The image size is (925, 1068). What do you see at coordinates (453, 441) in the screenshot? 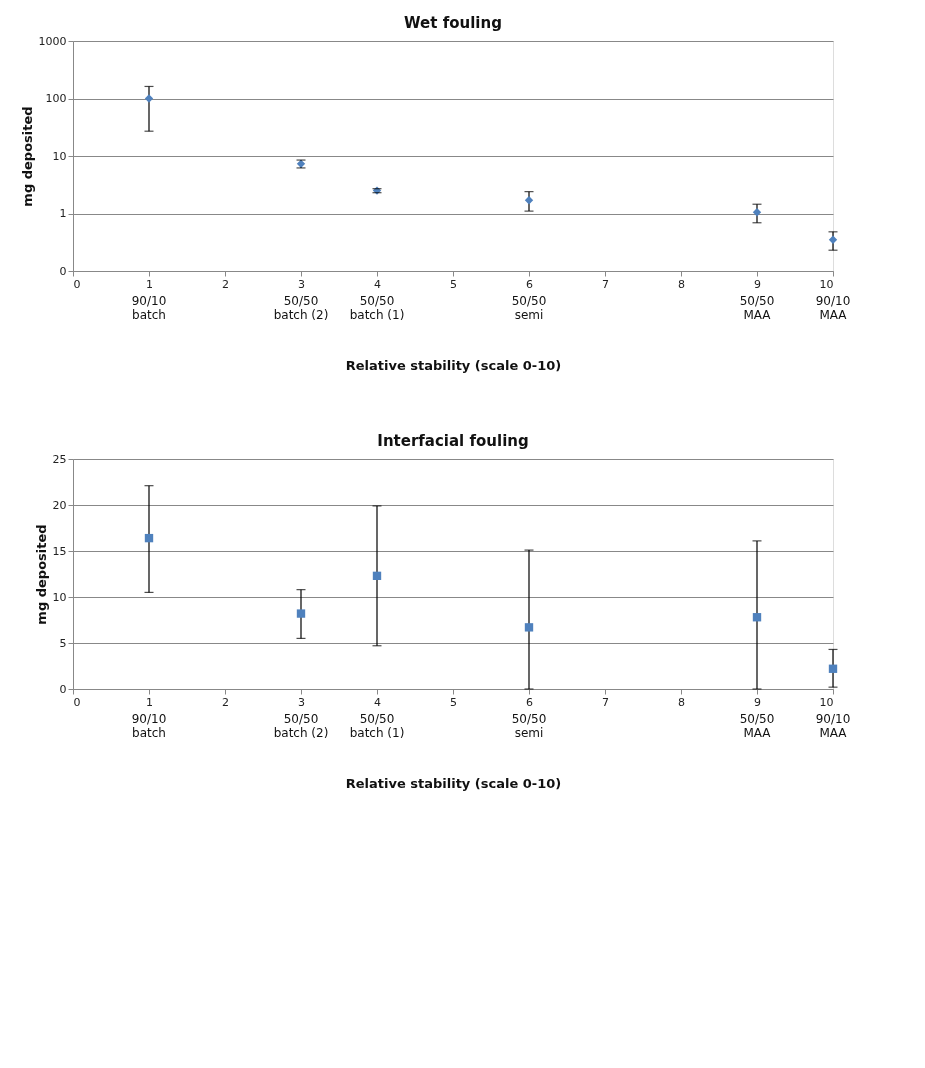
I see `chart-title: Interfacial fouling` at bounding box center [453, 441].